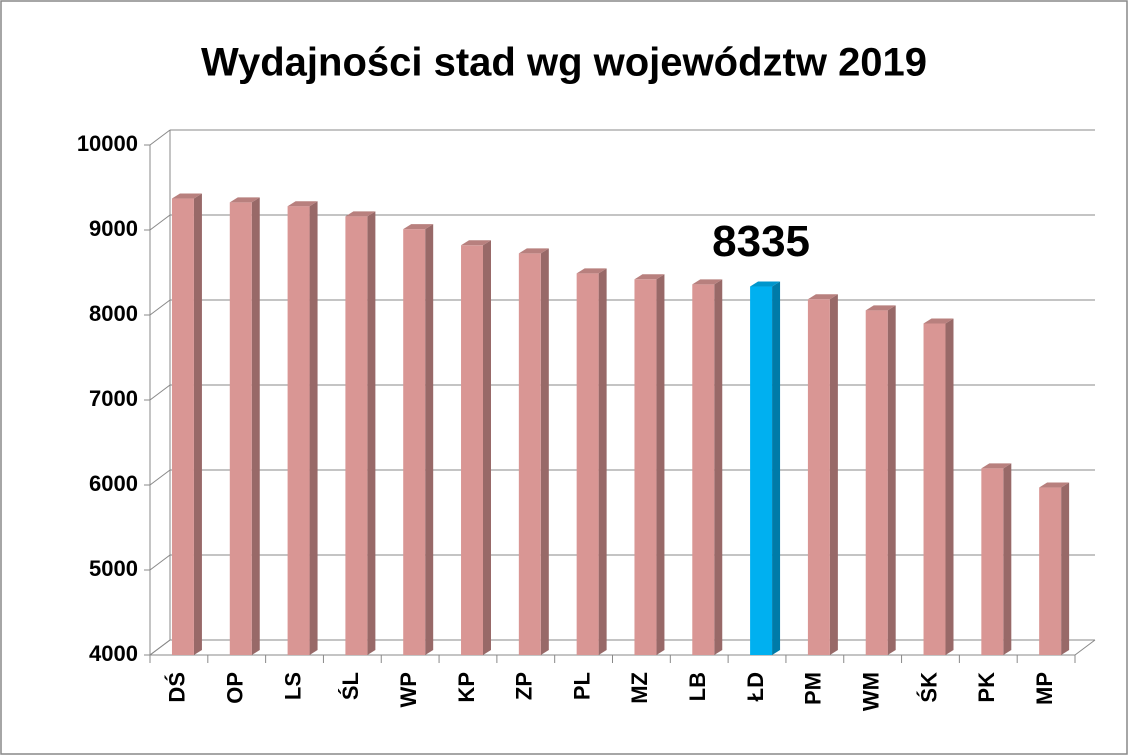 The width and height of the screenshot is (1128, 755). What do you see at coordinates (107, 143) in the screenshot?
I see `y-tick-label: 10000` at bounding box center [107, 143].